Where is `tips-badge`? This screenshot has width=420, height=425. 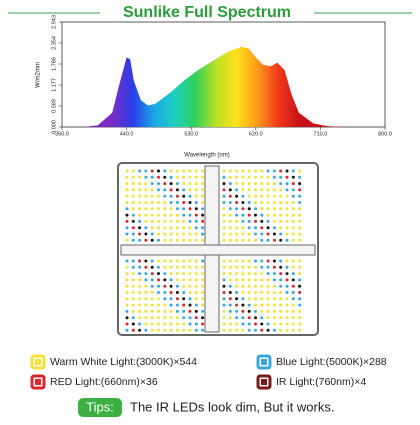 tips-badge is located at coordinates (100, 407).